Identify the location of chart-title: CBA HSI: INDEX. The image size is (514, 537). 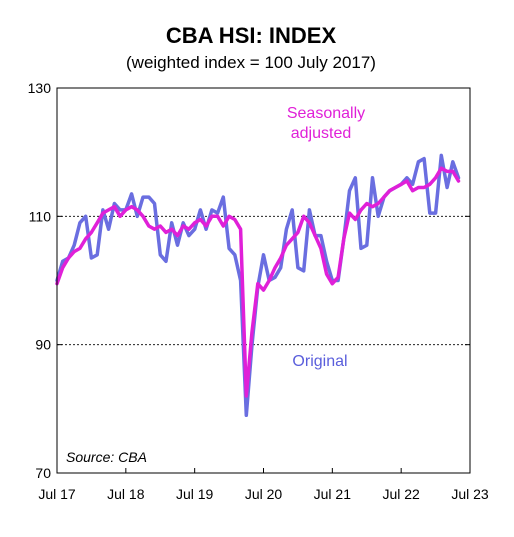
(251, 35).